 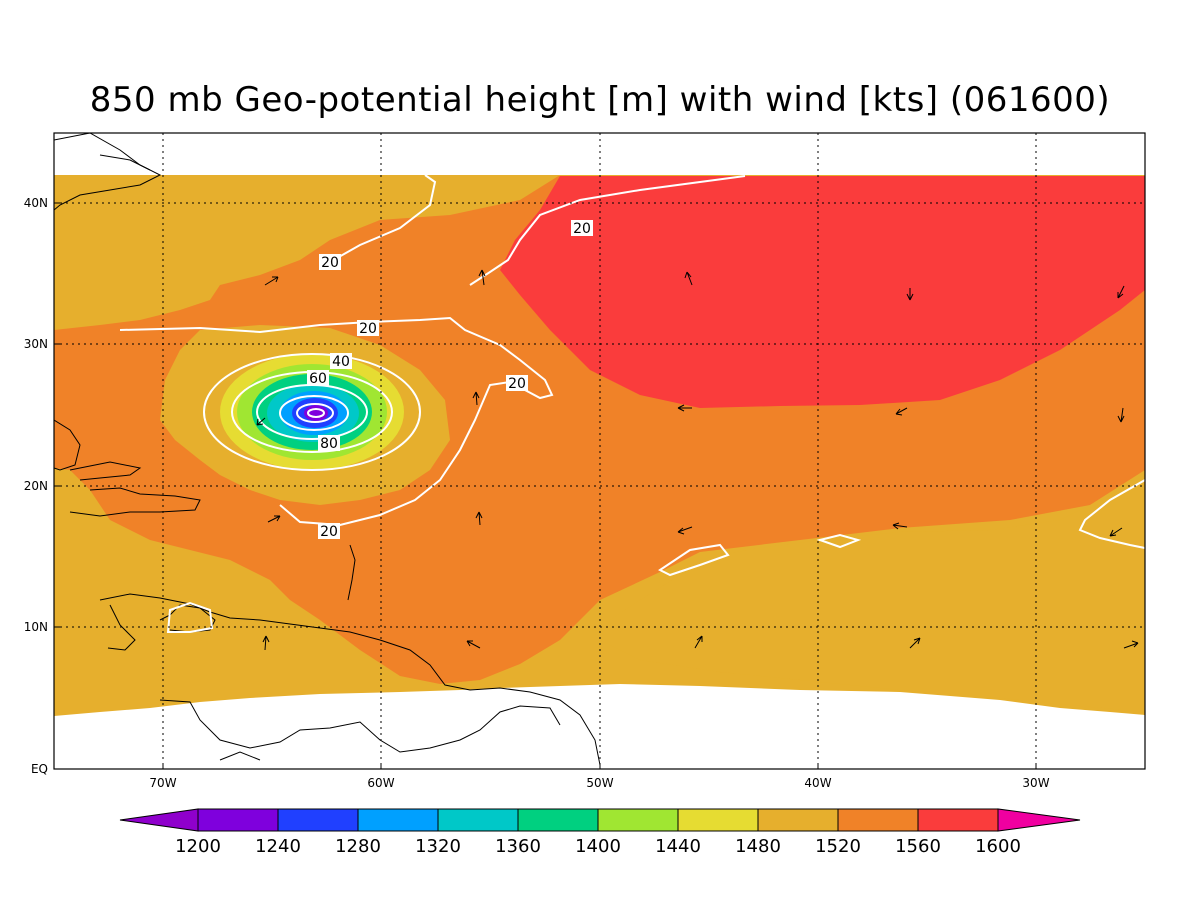 I want to click on colorbar-label-1280: 1280, so click(x=358, y=846).